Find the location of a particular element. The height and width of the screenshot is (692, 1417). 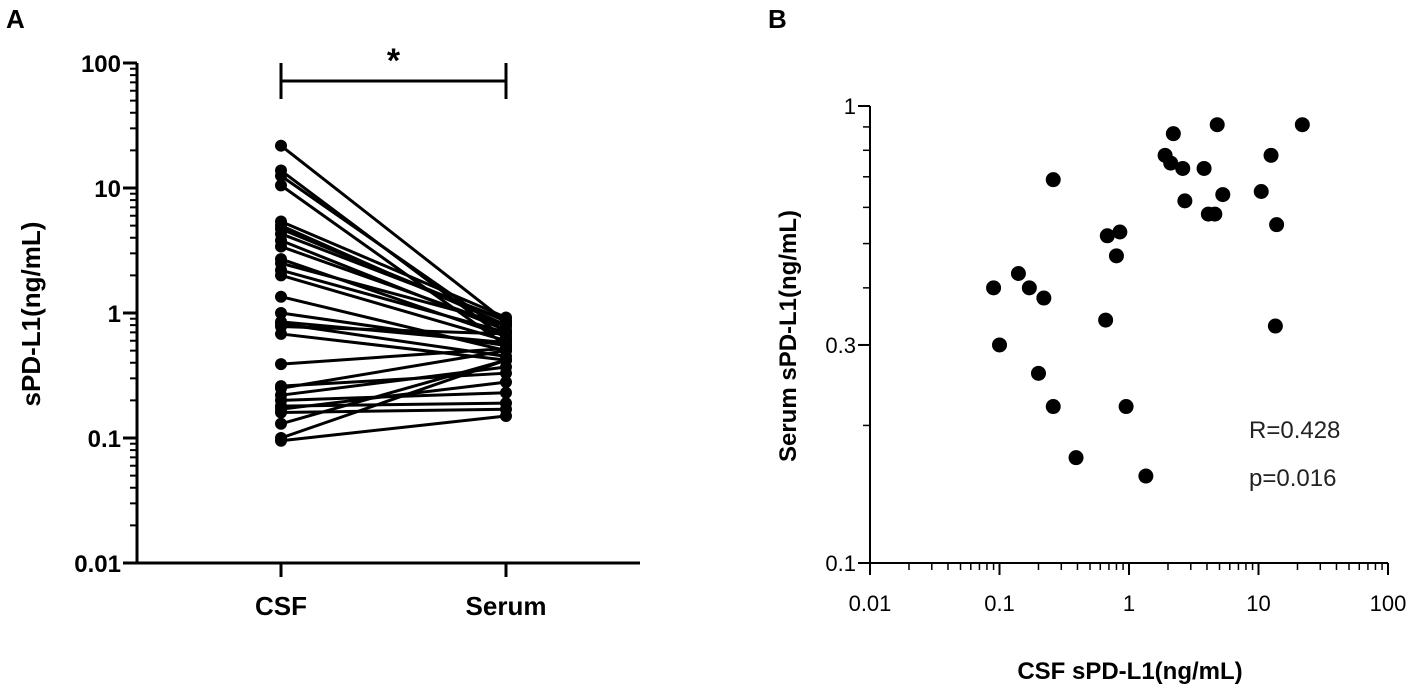

panel-b-x-axis-title: CSF sPD-L1(ng/mL) is located at coordinates (1129, 671).